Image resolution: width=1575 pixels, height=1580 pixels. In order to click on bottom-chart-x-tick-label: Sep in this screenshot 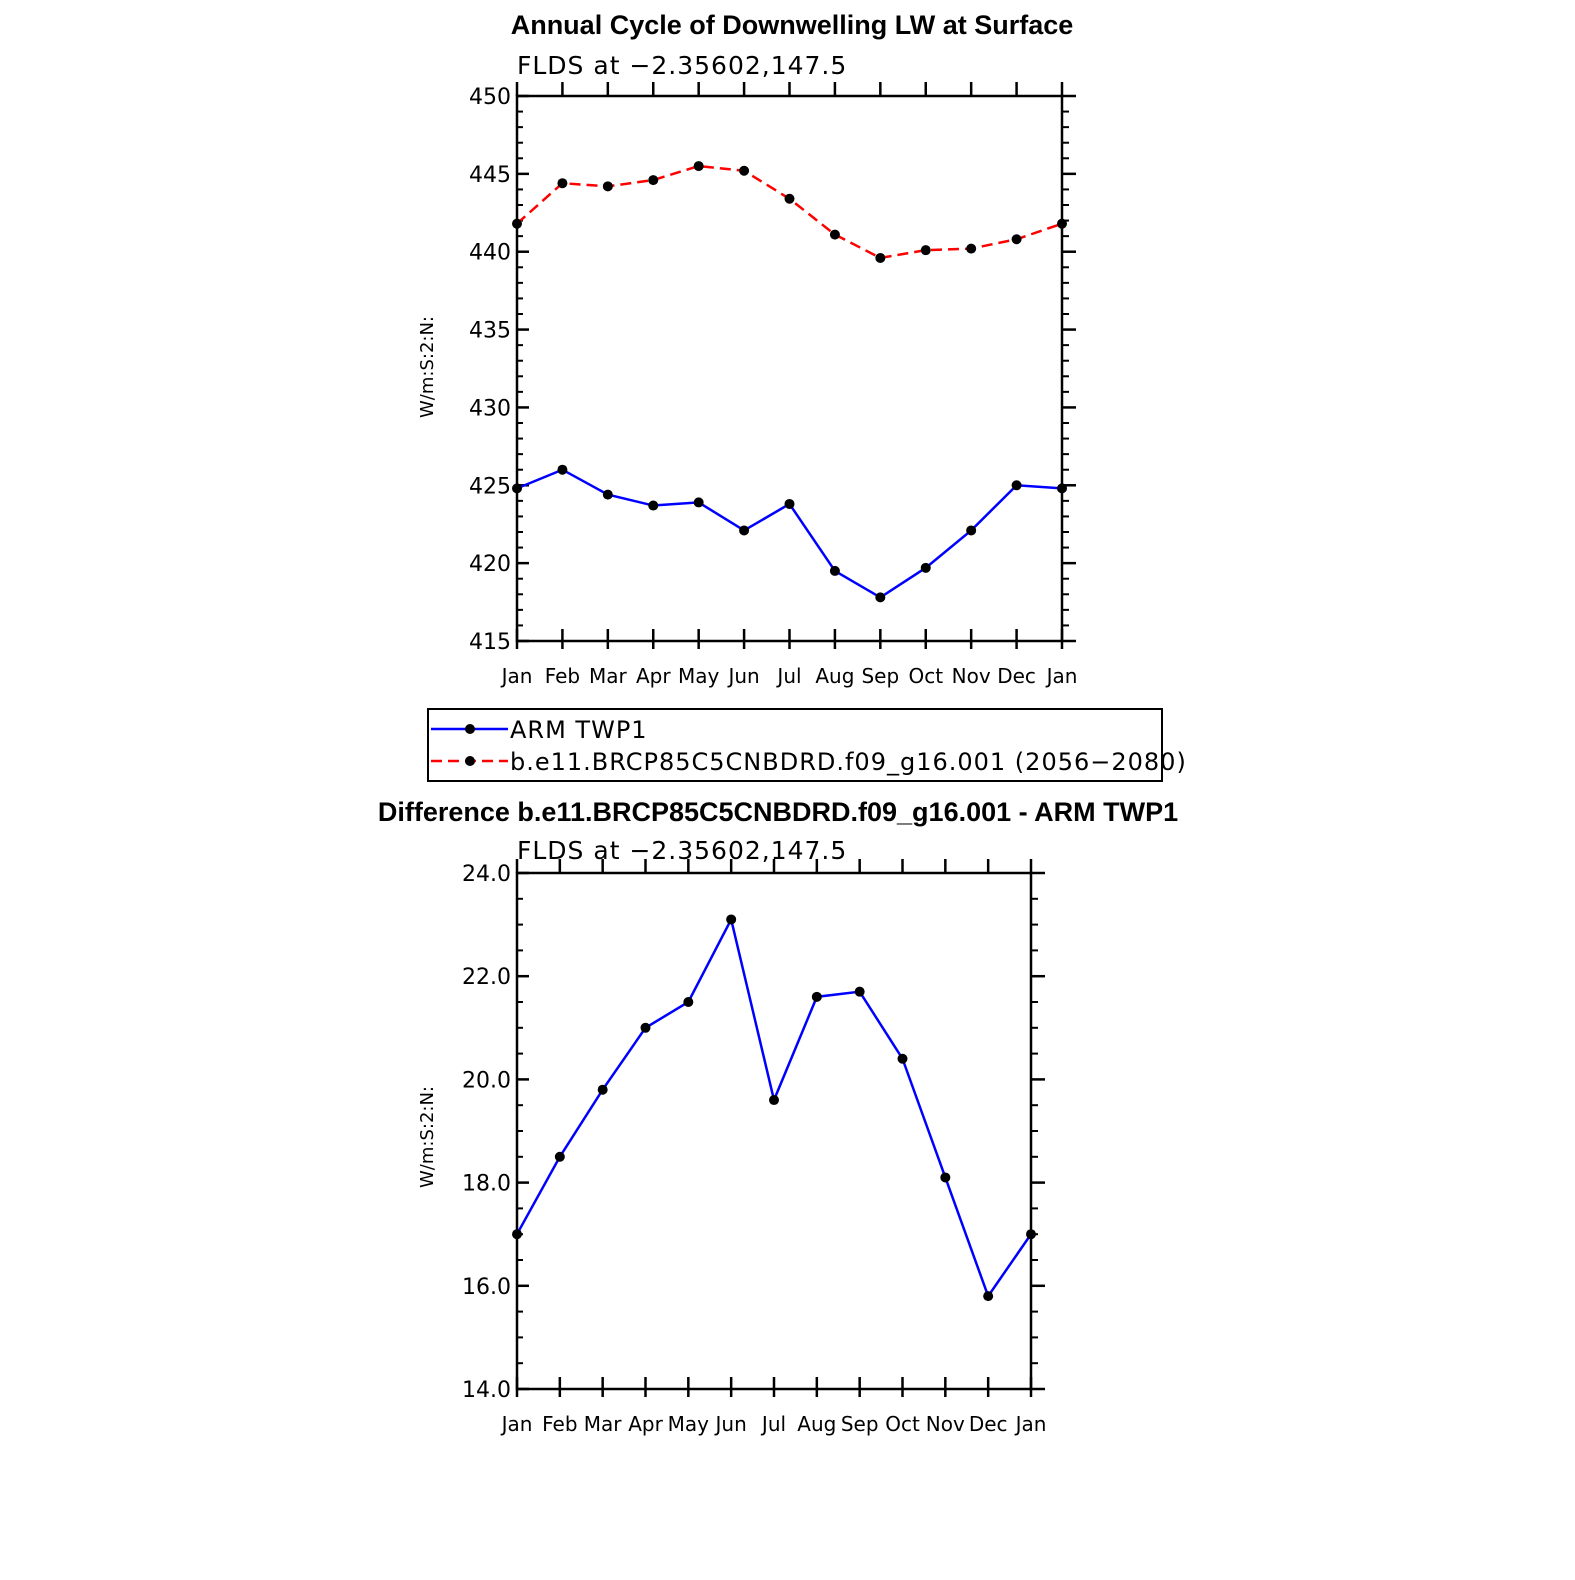, I will do `click(860, 1424)`.